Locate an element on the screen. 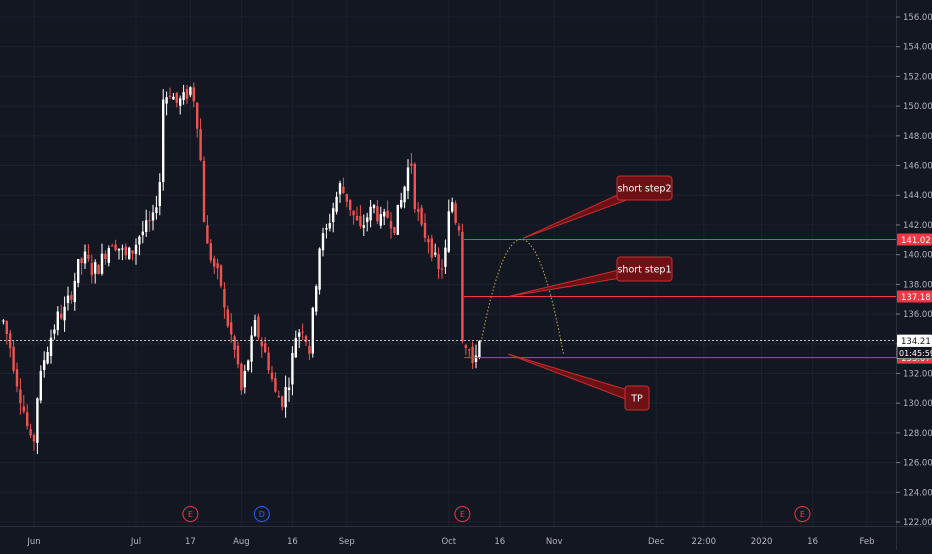  y-tick-label: 140.00 is located at coordinates (917, 256).